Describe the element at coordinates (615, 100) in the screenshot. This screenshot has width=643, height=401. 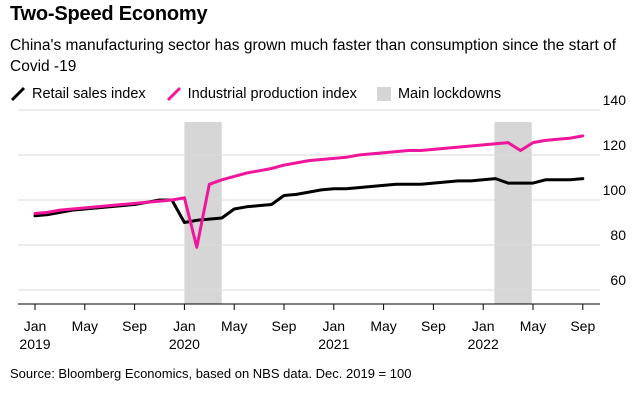
I see `y-tick-label-140: 140` at that location.